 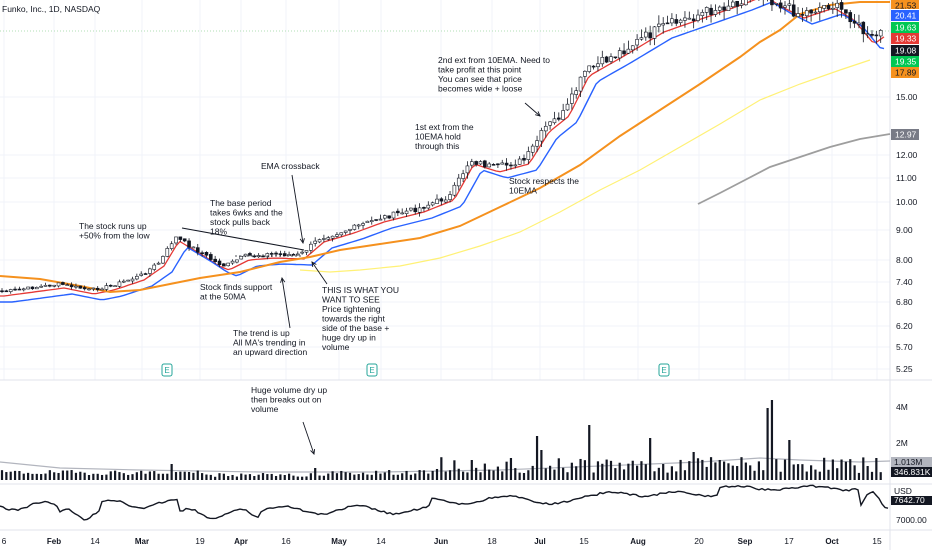 I want to click on arrow-trend-up, so click(x=286, y=303).